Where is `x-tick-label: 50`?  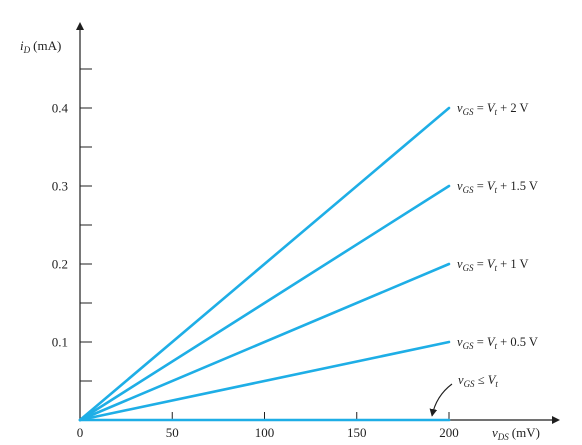
x-tick-label: 50 is located at coordinates (172, 432).